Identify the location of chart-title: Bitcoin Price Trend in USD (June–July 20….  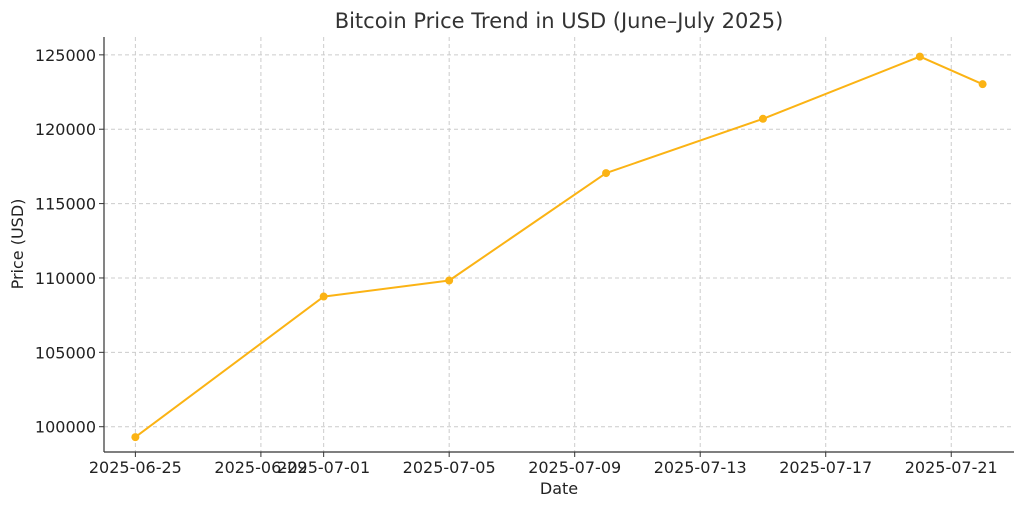
(559, 21).